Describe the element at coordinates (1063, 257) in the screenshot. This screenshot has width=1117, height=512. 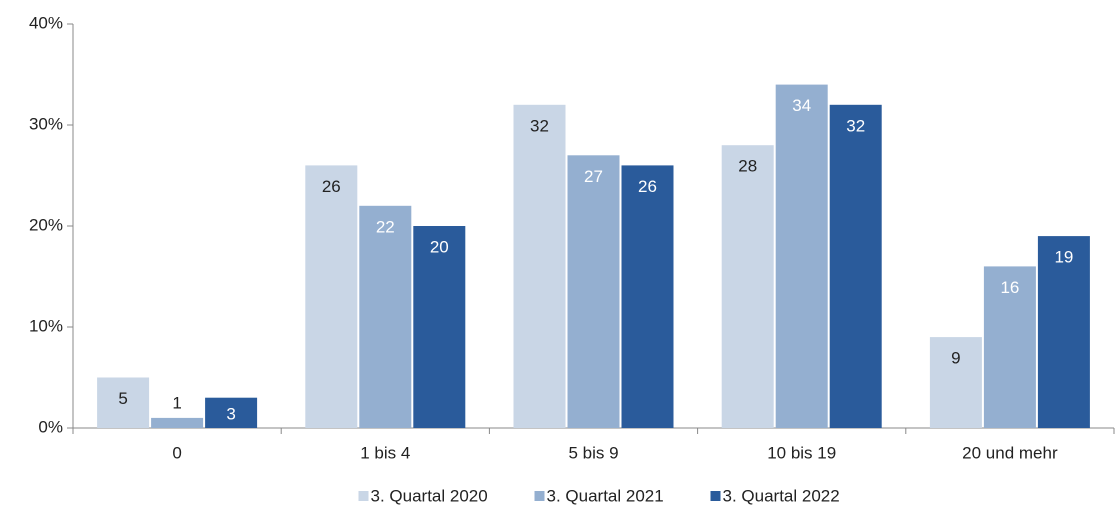
I see `value-label: 19` at that location.